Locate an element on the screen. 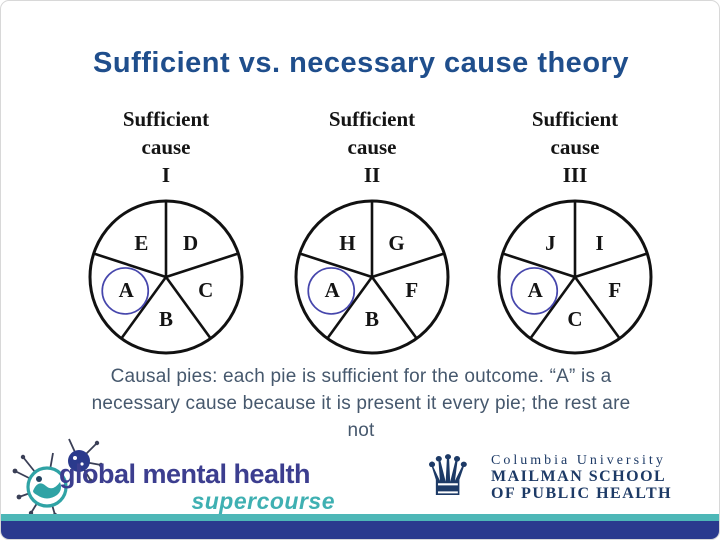 This screenshot has height=540, width=720. pie-heading: Sufficient cause I is located at coordinates (166, 147).